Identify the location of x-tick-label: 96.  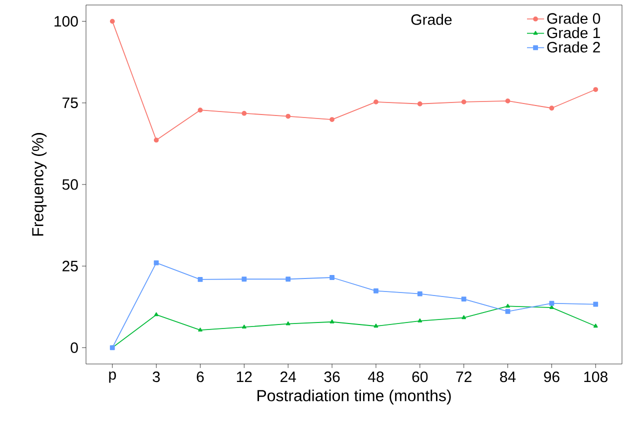
(552, 377).